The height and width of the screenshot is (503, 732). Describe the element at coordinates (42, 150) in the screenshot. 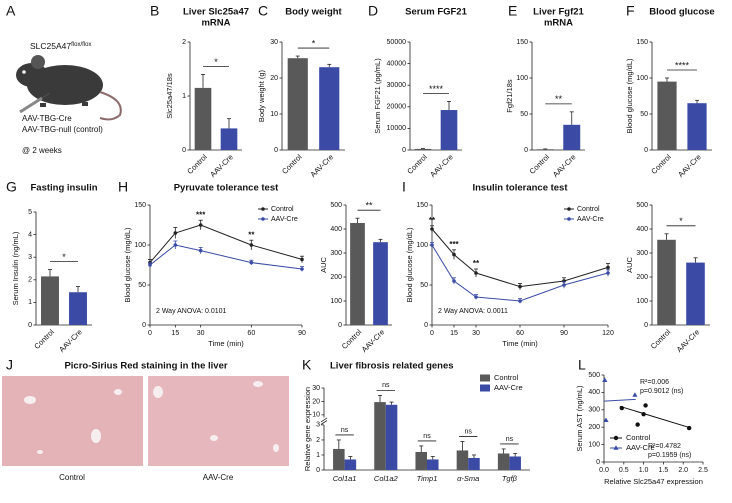

I see `timepoint: @ 2 weeks` at that location.